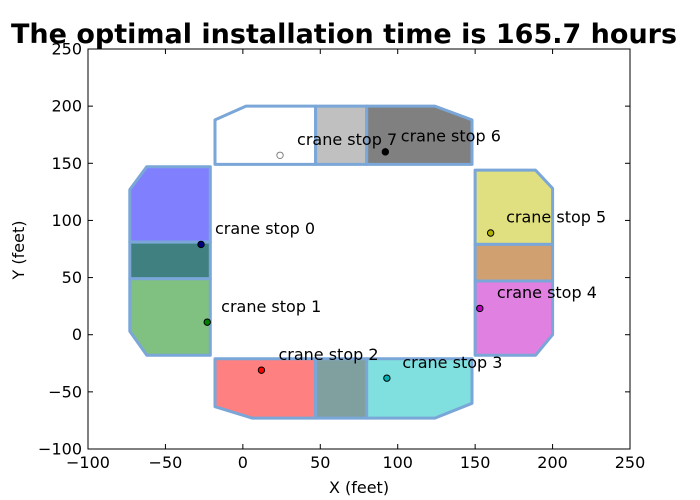 Image resolution: width=700 pixels, height=500 pixels. I want to click on y-tick-label-4: 100, so click(66, 220).